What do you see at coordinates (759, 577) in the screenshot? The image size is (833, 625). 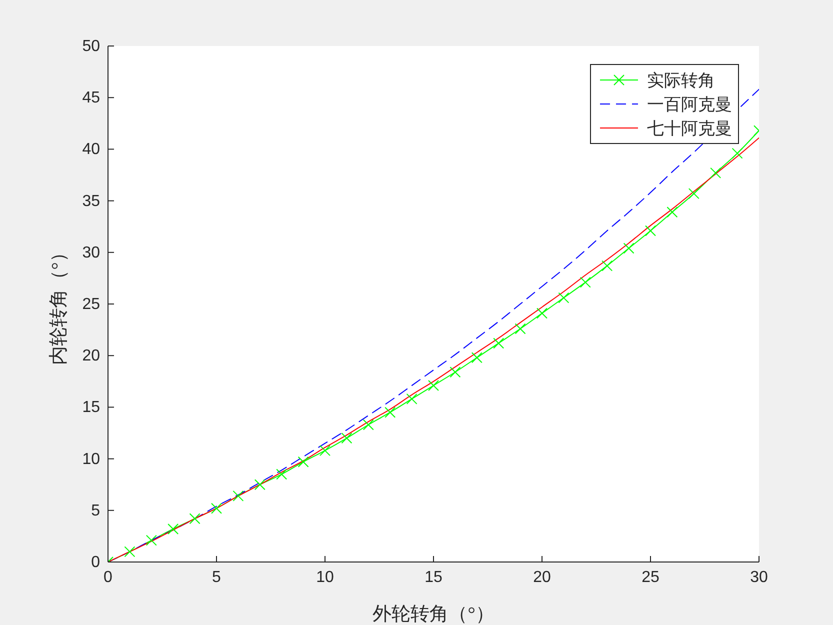 I see `x-tick-label: 30` at bounding box center [759, 577].